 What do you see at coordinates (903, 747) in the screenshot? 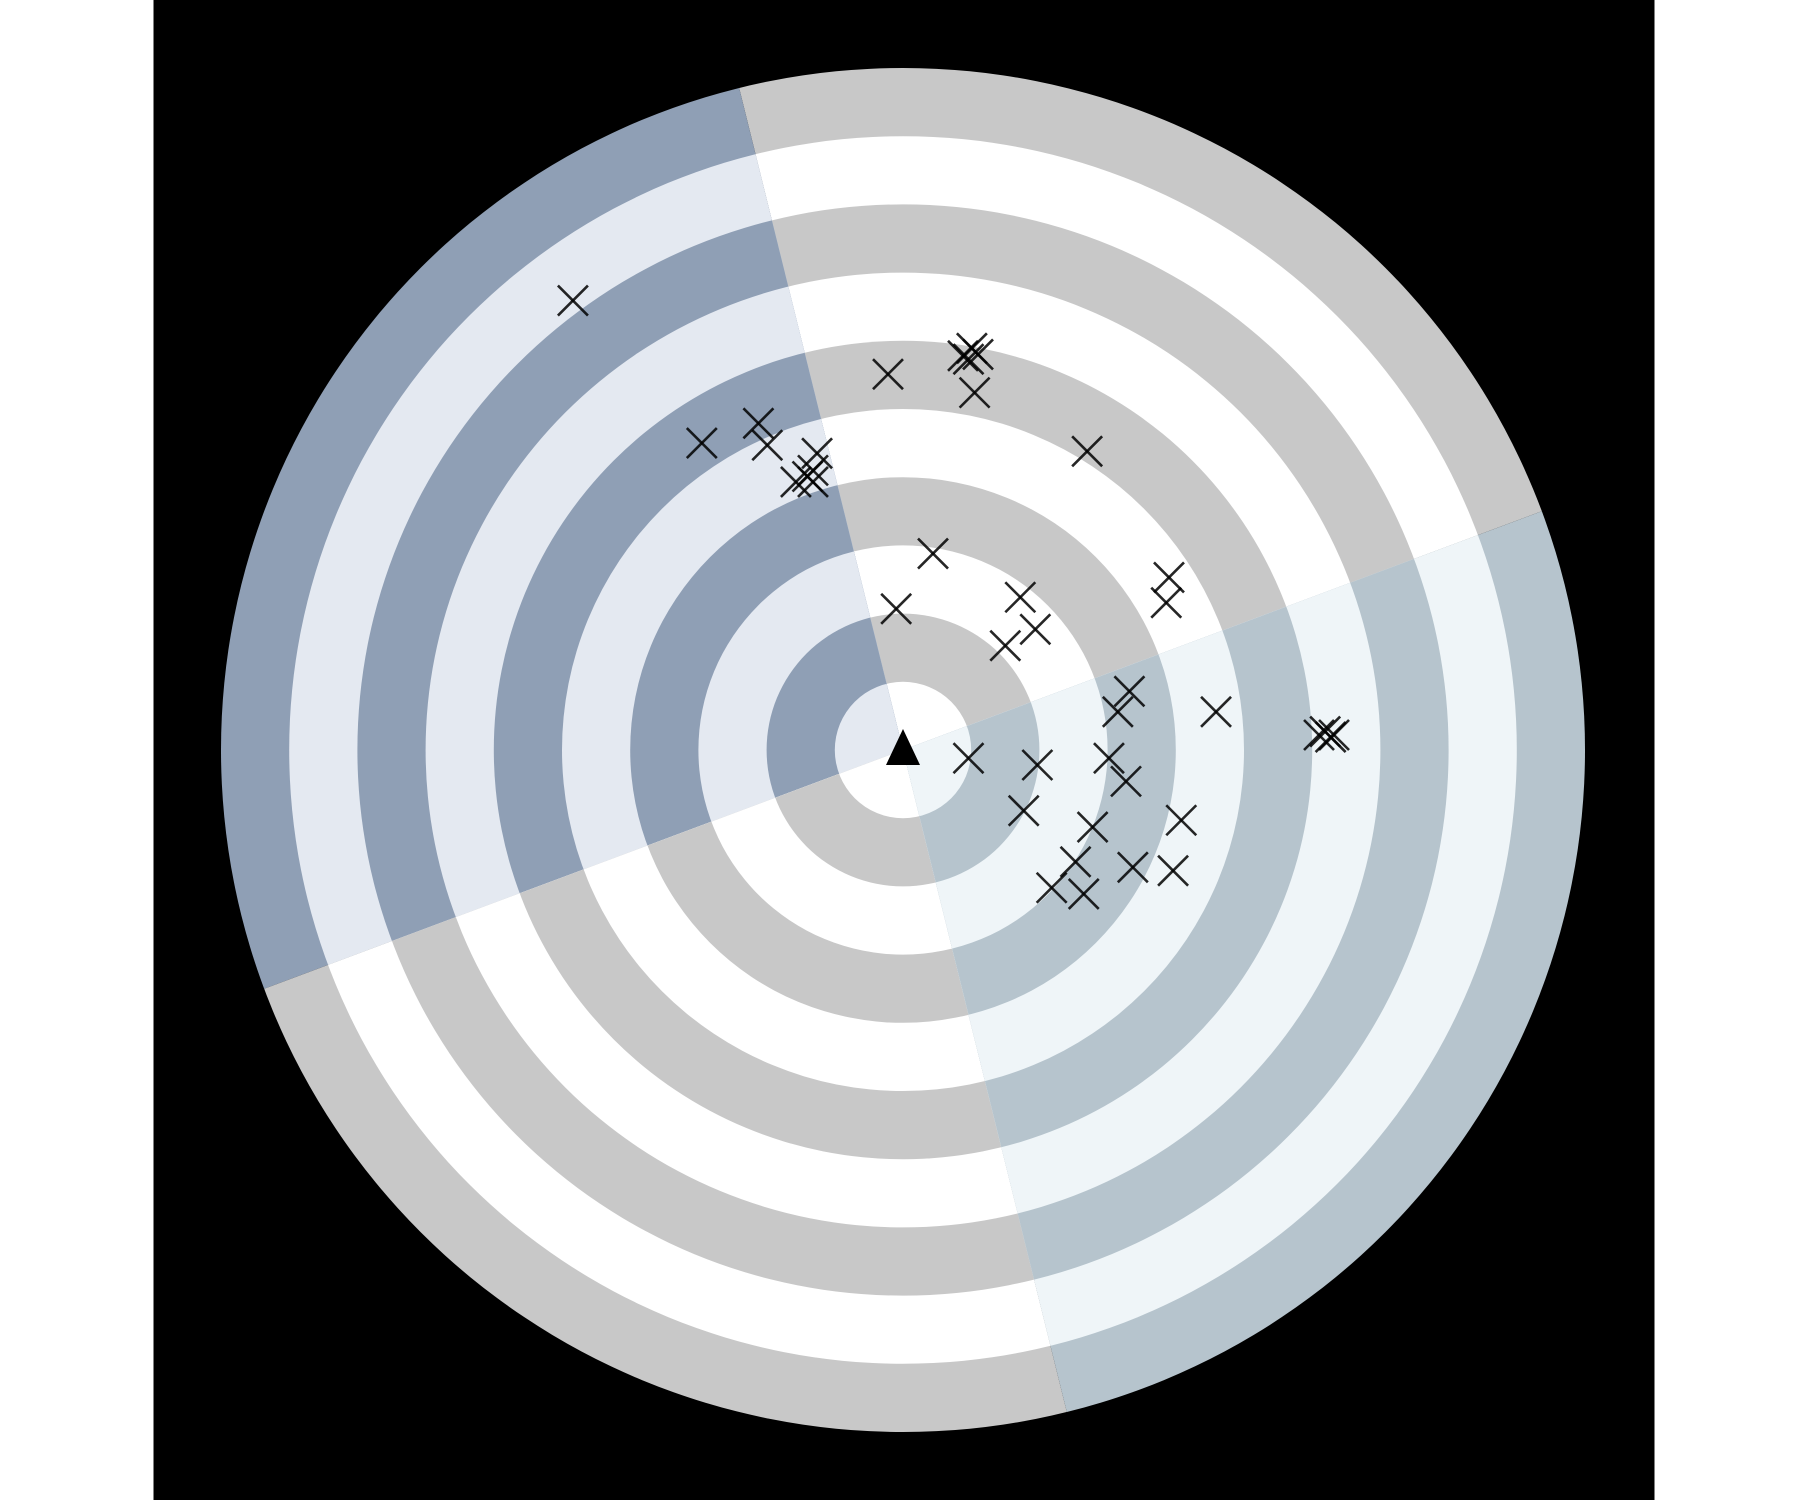
I see `center-marker` at bounding box center [903, 747].